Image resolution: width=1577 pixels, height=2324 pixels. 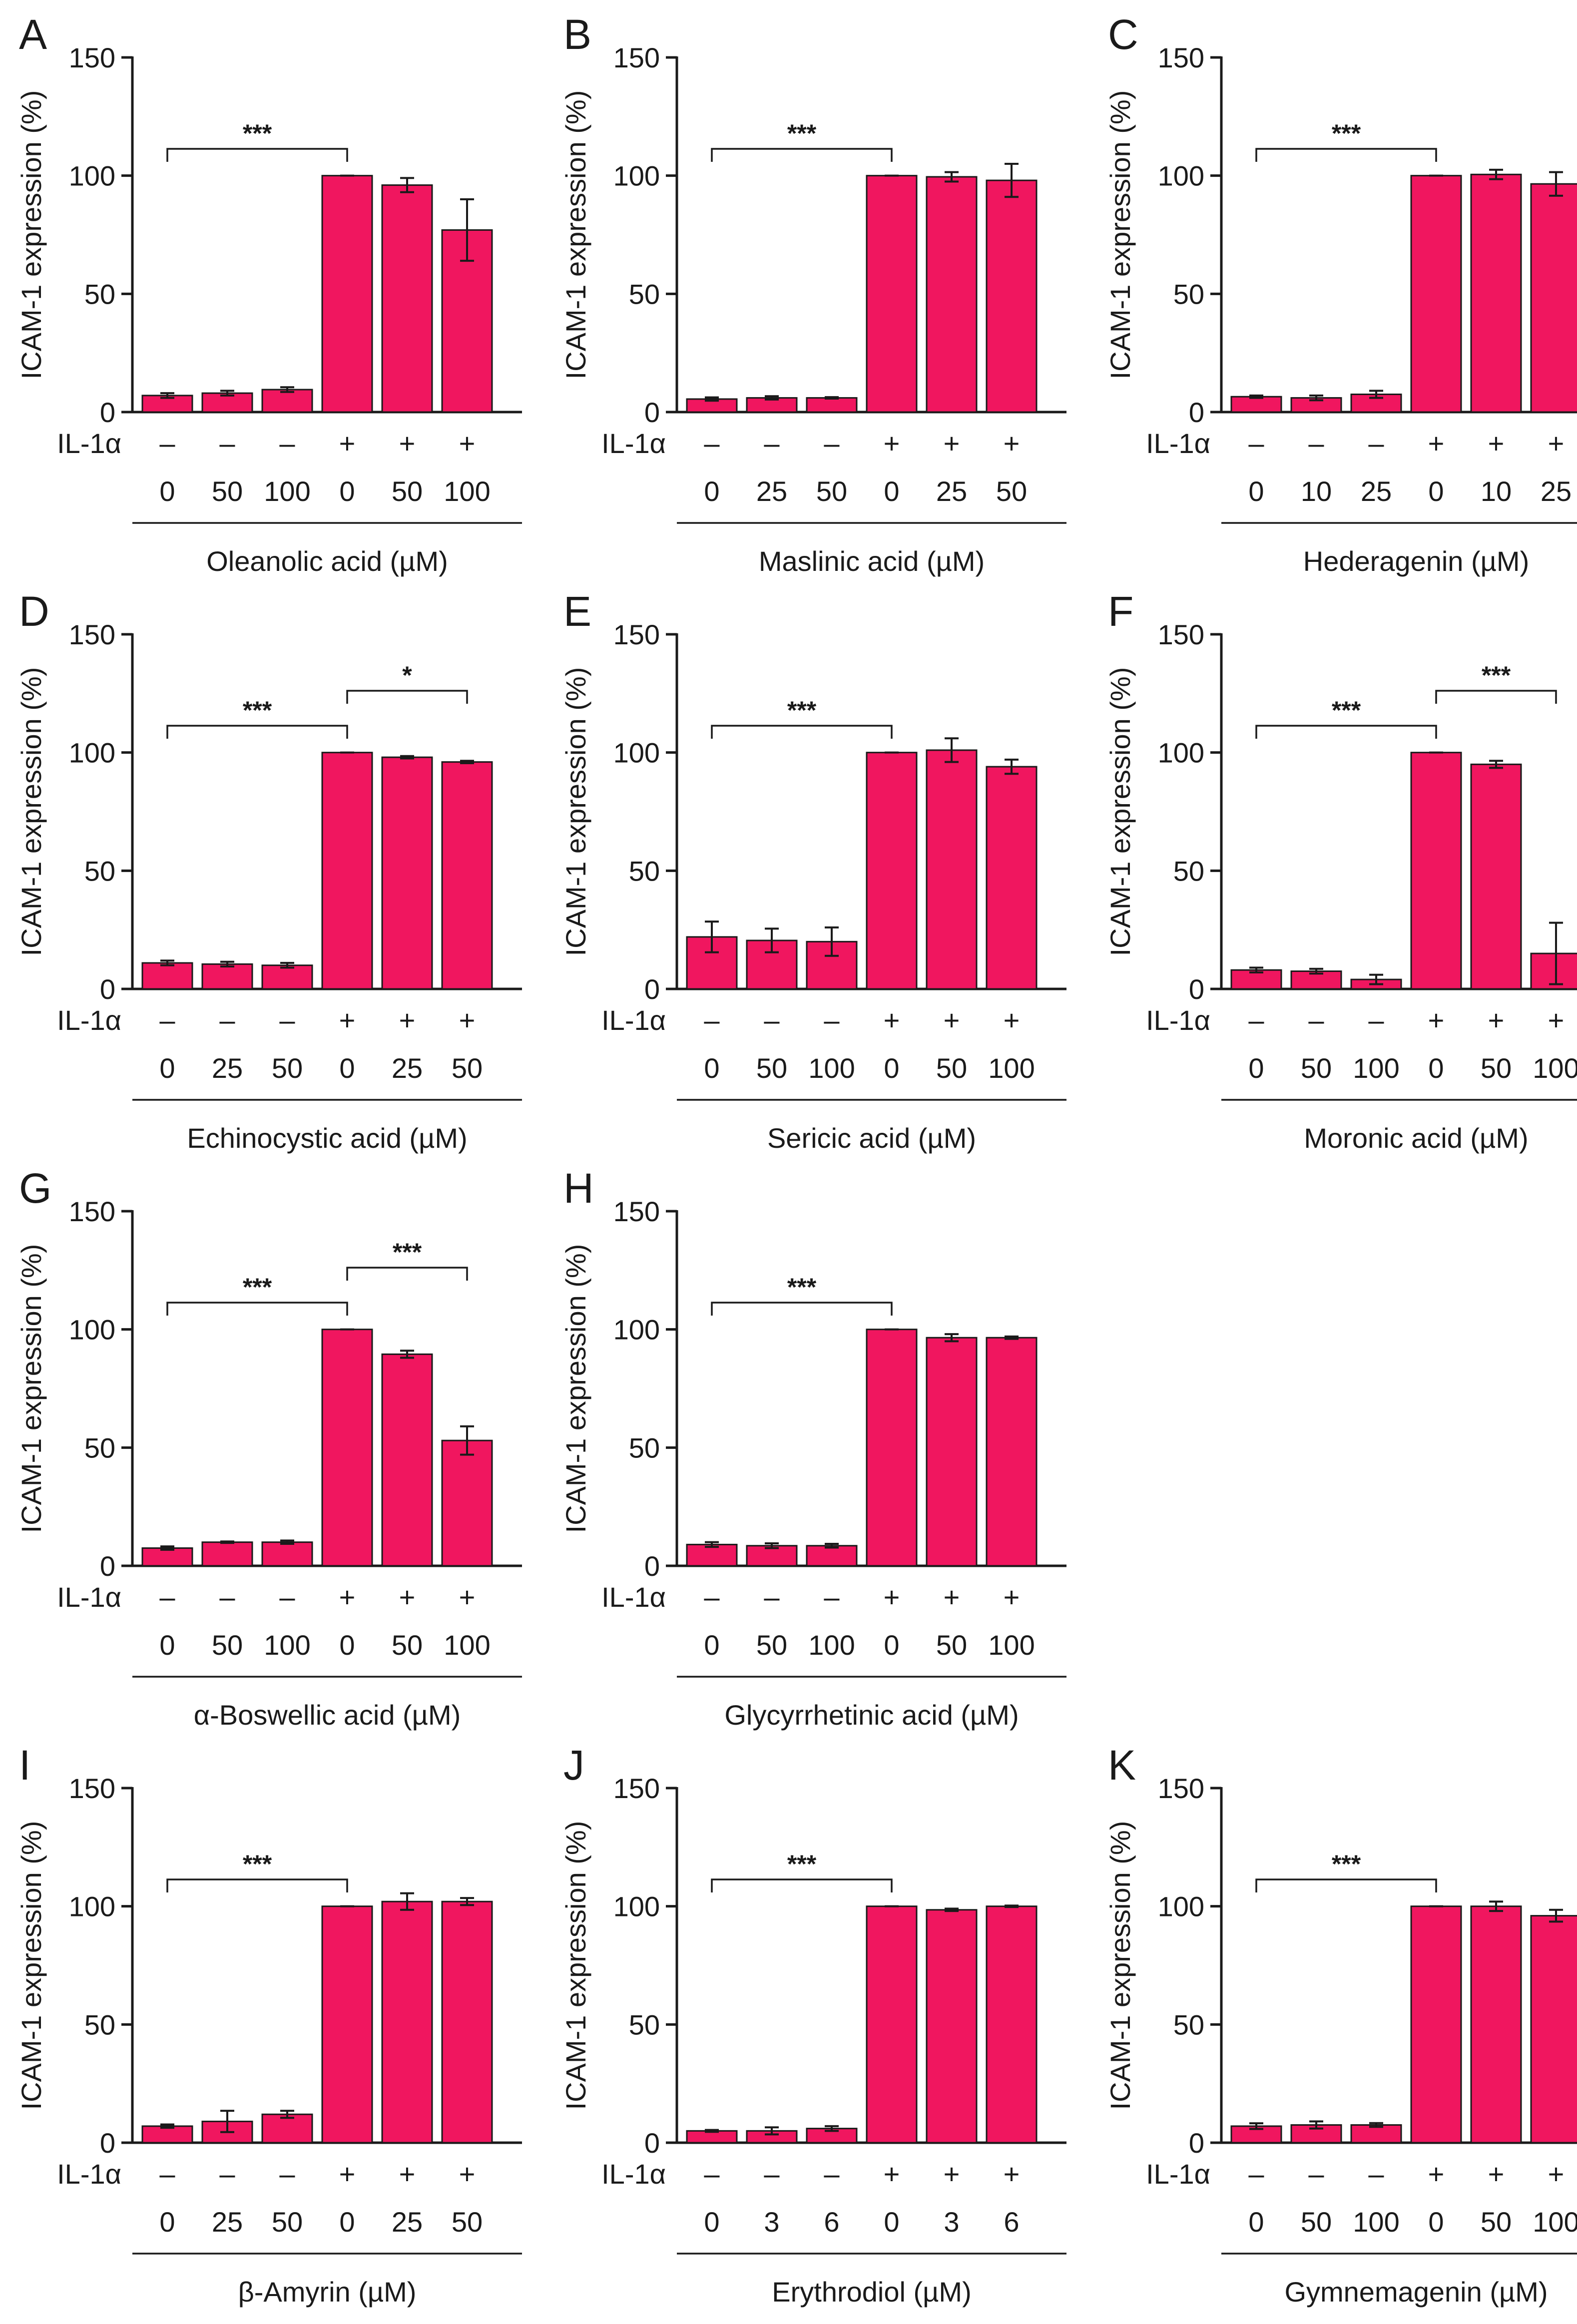 What do you see at coordinates (1416, 2292) in the screenshot?
I see `x-axis-title: Gymnemagenin (µM)` at bounding box center [1416, 2292].